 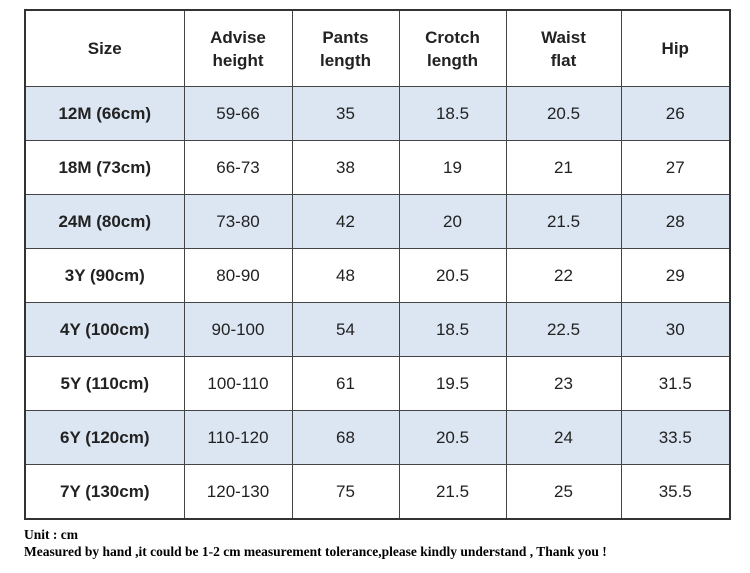 I want to click on value-cell: 30, so click(x=675, y=329).